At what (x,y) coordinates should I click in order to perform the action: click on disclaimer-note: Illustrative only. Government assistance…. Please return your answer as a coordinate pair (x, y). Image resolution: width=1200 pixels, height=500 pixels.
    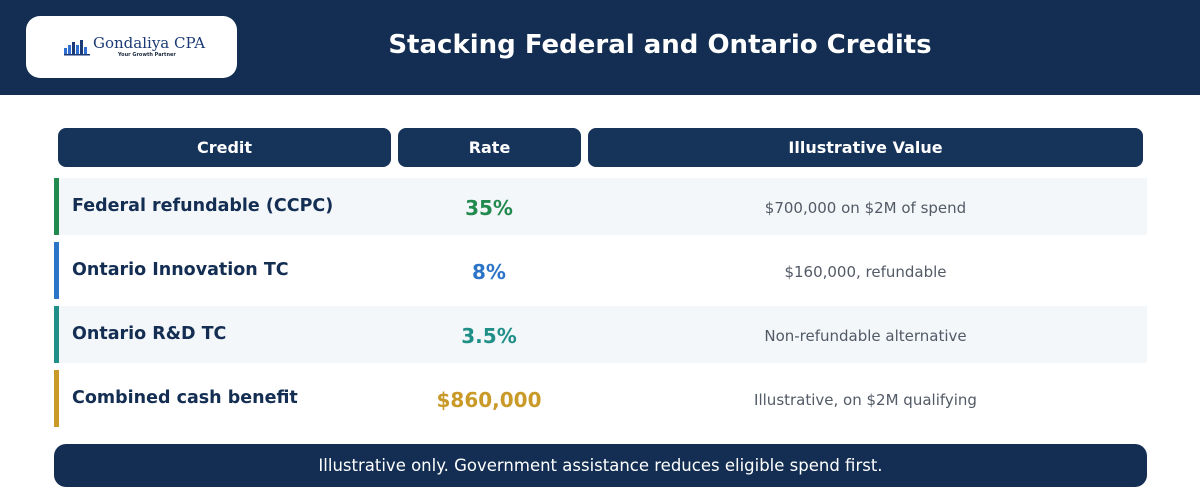
    Looking at the image, I should click on (600, 465).